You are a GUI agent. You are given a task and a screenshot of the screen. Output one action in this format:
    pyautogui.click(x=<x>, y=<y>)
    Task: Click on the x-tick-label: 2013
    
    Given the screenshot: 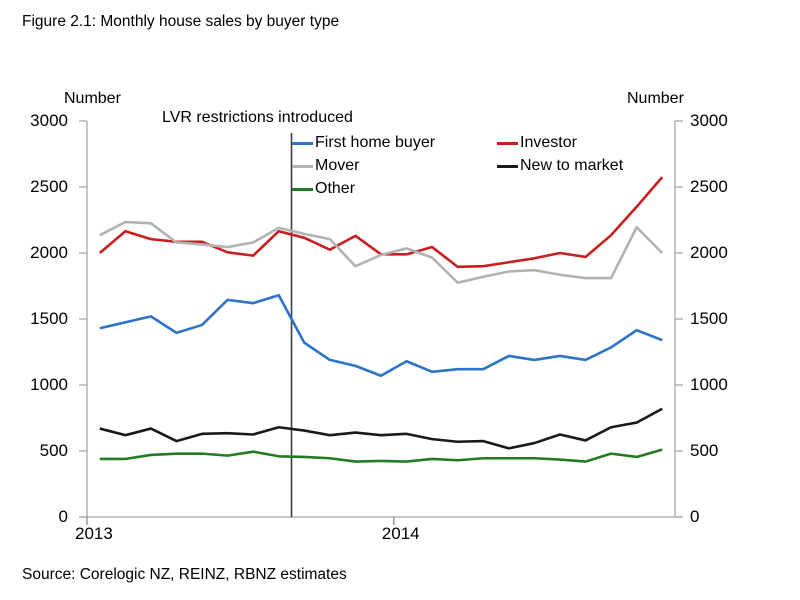 What is the action you would take?
    pyautogui.click(x=94, y=533)
    